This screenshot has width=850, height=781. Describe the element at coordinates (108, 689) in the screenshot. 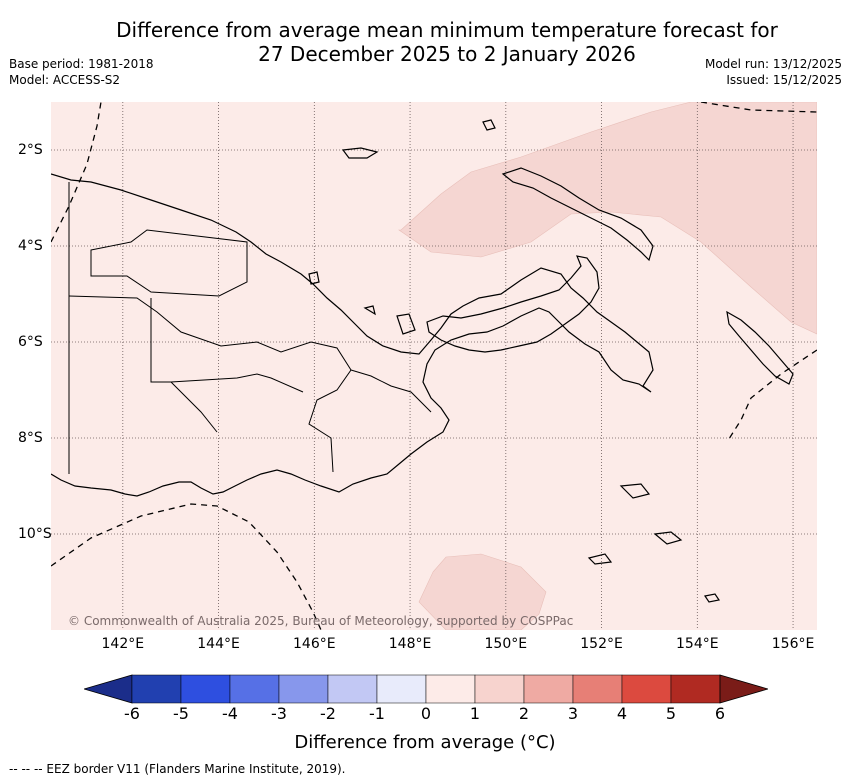

I see `colorbar-extend-low` at that location.